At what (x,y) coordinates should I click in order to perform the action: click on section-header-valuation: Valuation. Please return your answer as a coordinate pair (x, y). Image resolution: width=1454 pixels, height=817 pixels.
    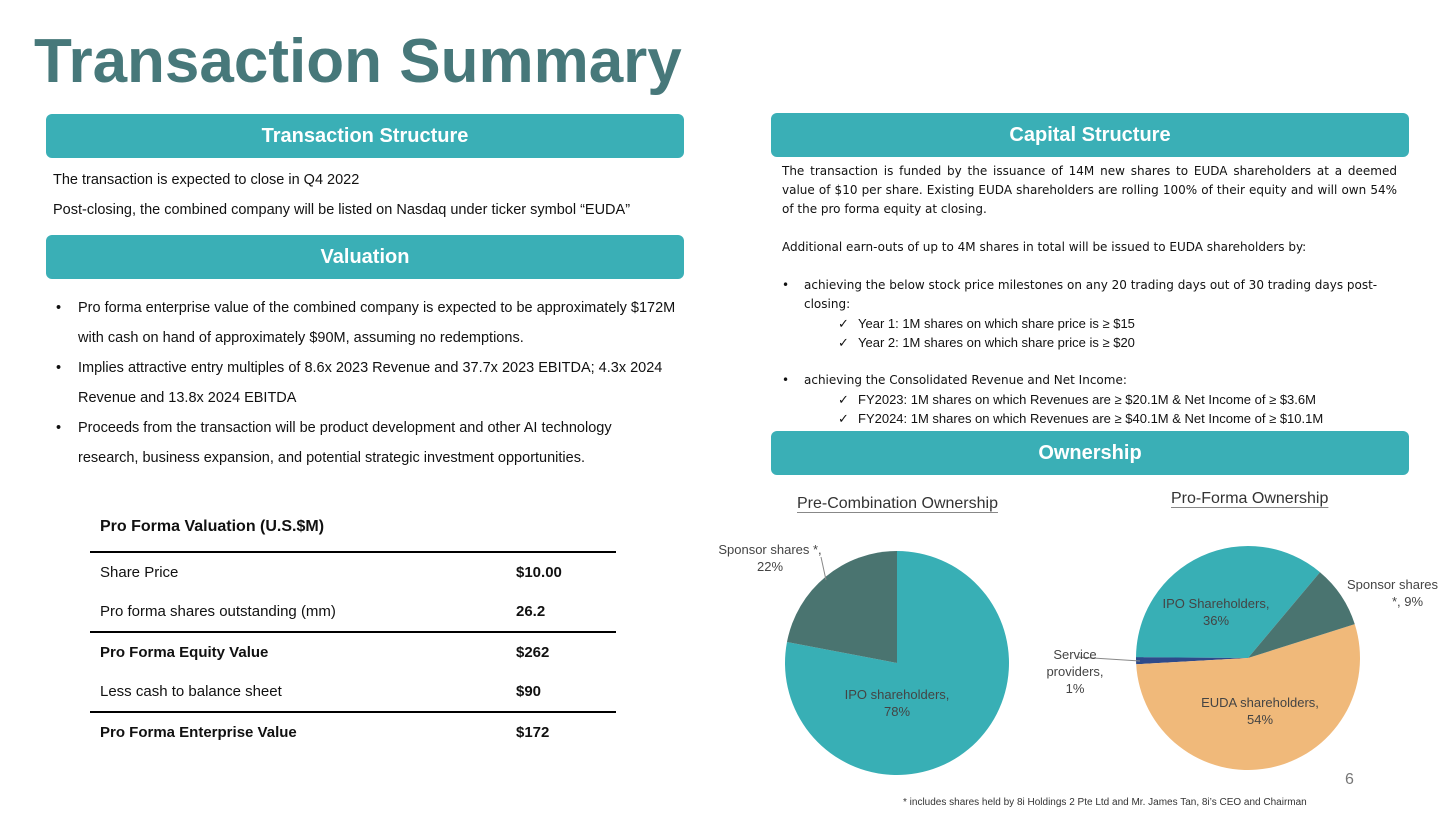
    Looking at the image, I should click on (365, 257).